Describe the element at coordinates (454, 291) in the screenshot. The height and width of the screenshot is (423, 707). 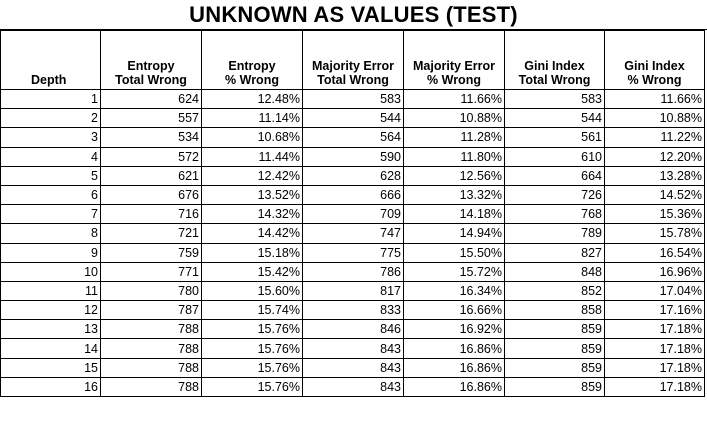
I see `majority-pct-cell: 16.34%` at that location.